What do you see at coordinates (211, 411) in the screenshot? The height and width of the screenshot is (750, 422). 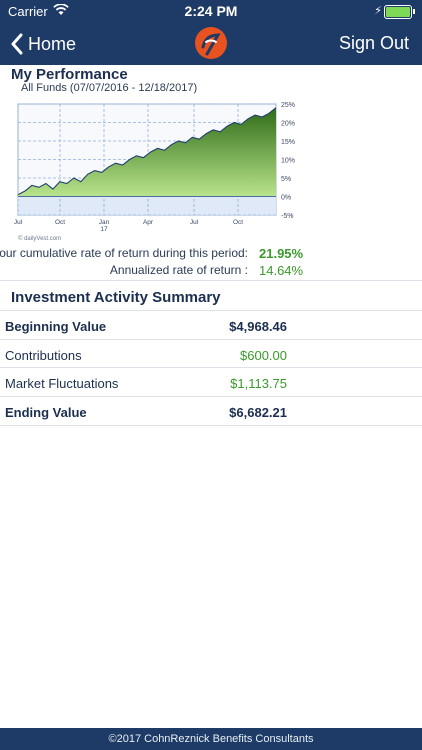 I see `summary-row-ending-value: Ending Value $6,682.21` at bounding box center [211, 411].